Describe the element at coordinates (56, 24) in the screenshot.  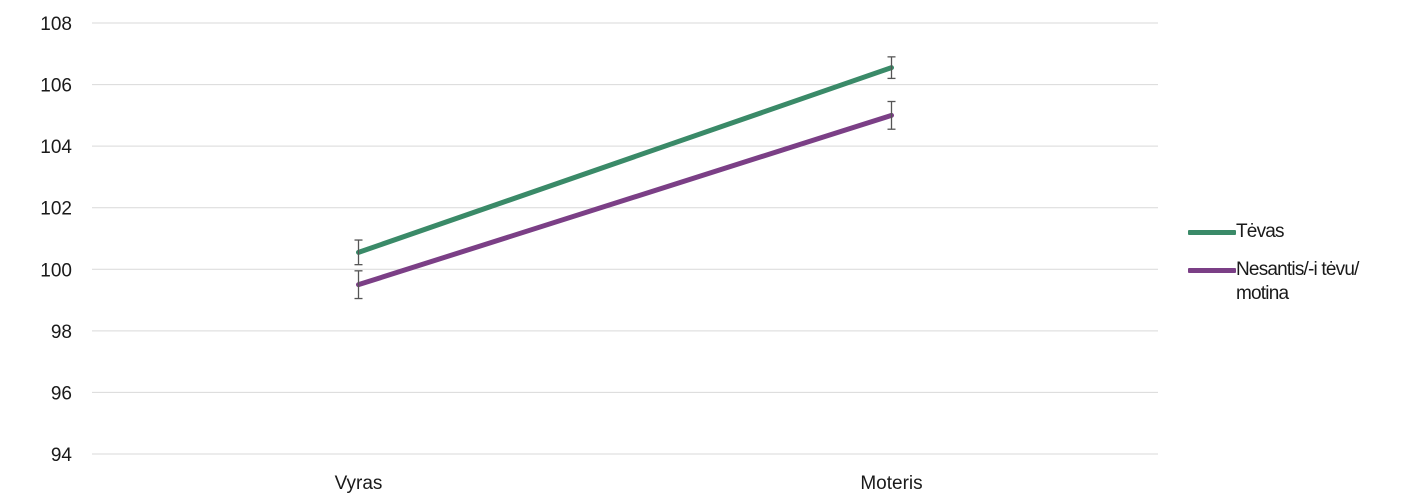
I see `y-tick-label: 108` at that location.